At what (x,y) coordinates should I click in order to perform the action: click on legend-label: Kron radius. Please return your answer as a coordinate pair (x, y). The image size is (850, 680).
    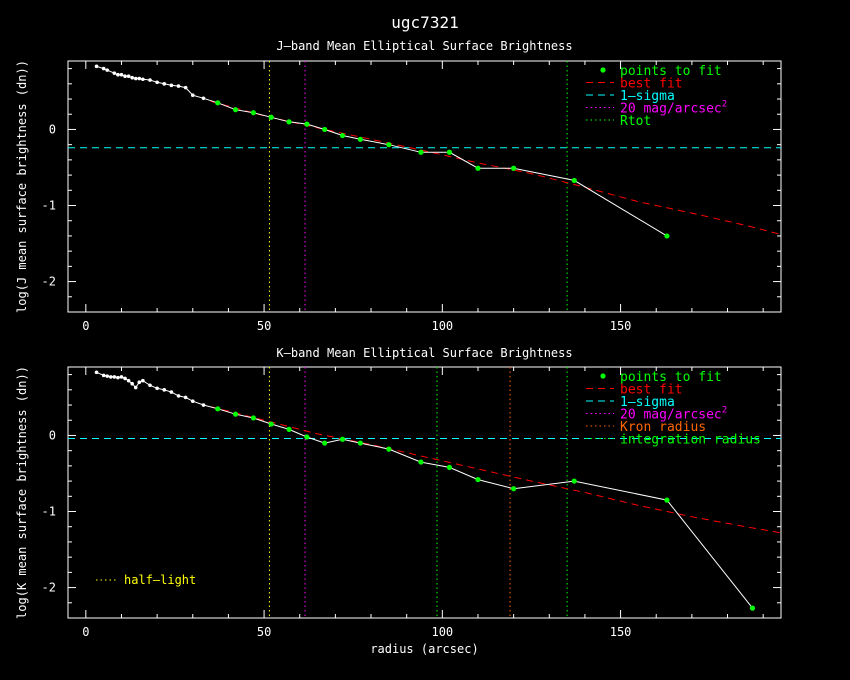
    Looking at the image, I should click on (663, 427).